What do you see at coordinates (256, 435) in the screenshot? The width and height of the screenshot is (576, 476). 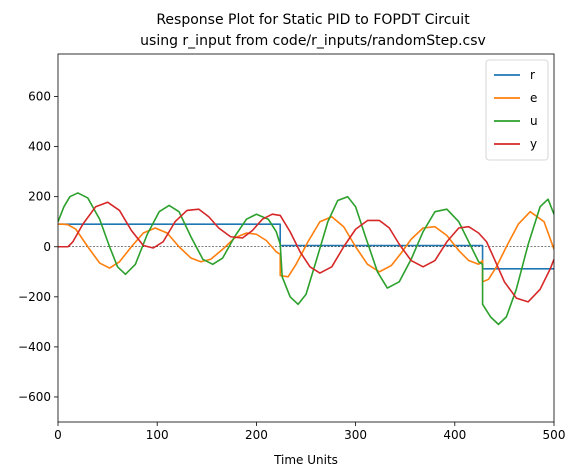 I see `x-tick-label: 200` at bounding box center [256, 435].